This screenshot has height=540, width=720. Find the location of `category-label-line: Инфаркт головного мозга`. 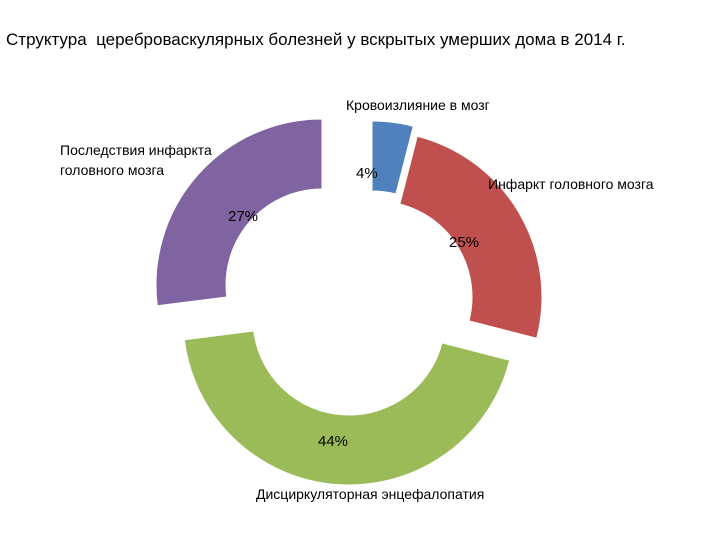

category-label-line: Инфаркт головного мозга is located at coordinates (571, 184).